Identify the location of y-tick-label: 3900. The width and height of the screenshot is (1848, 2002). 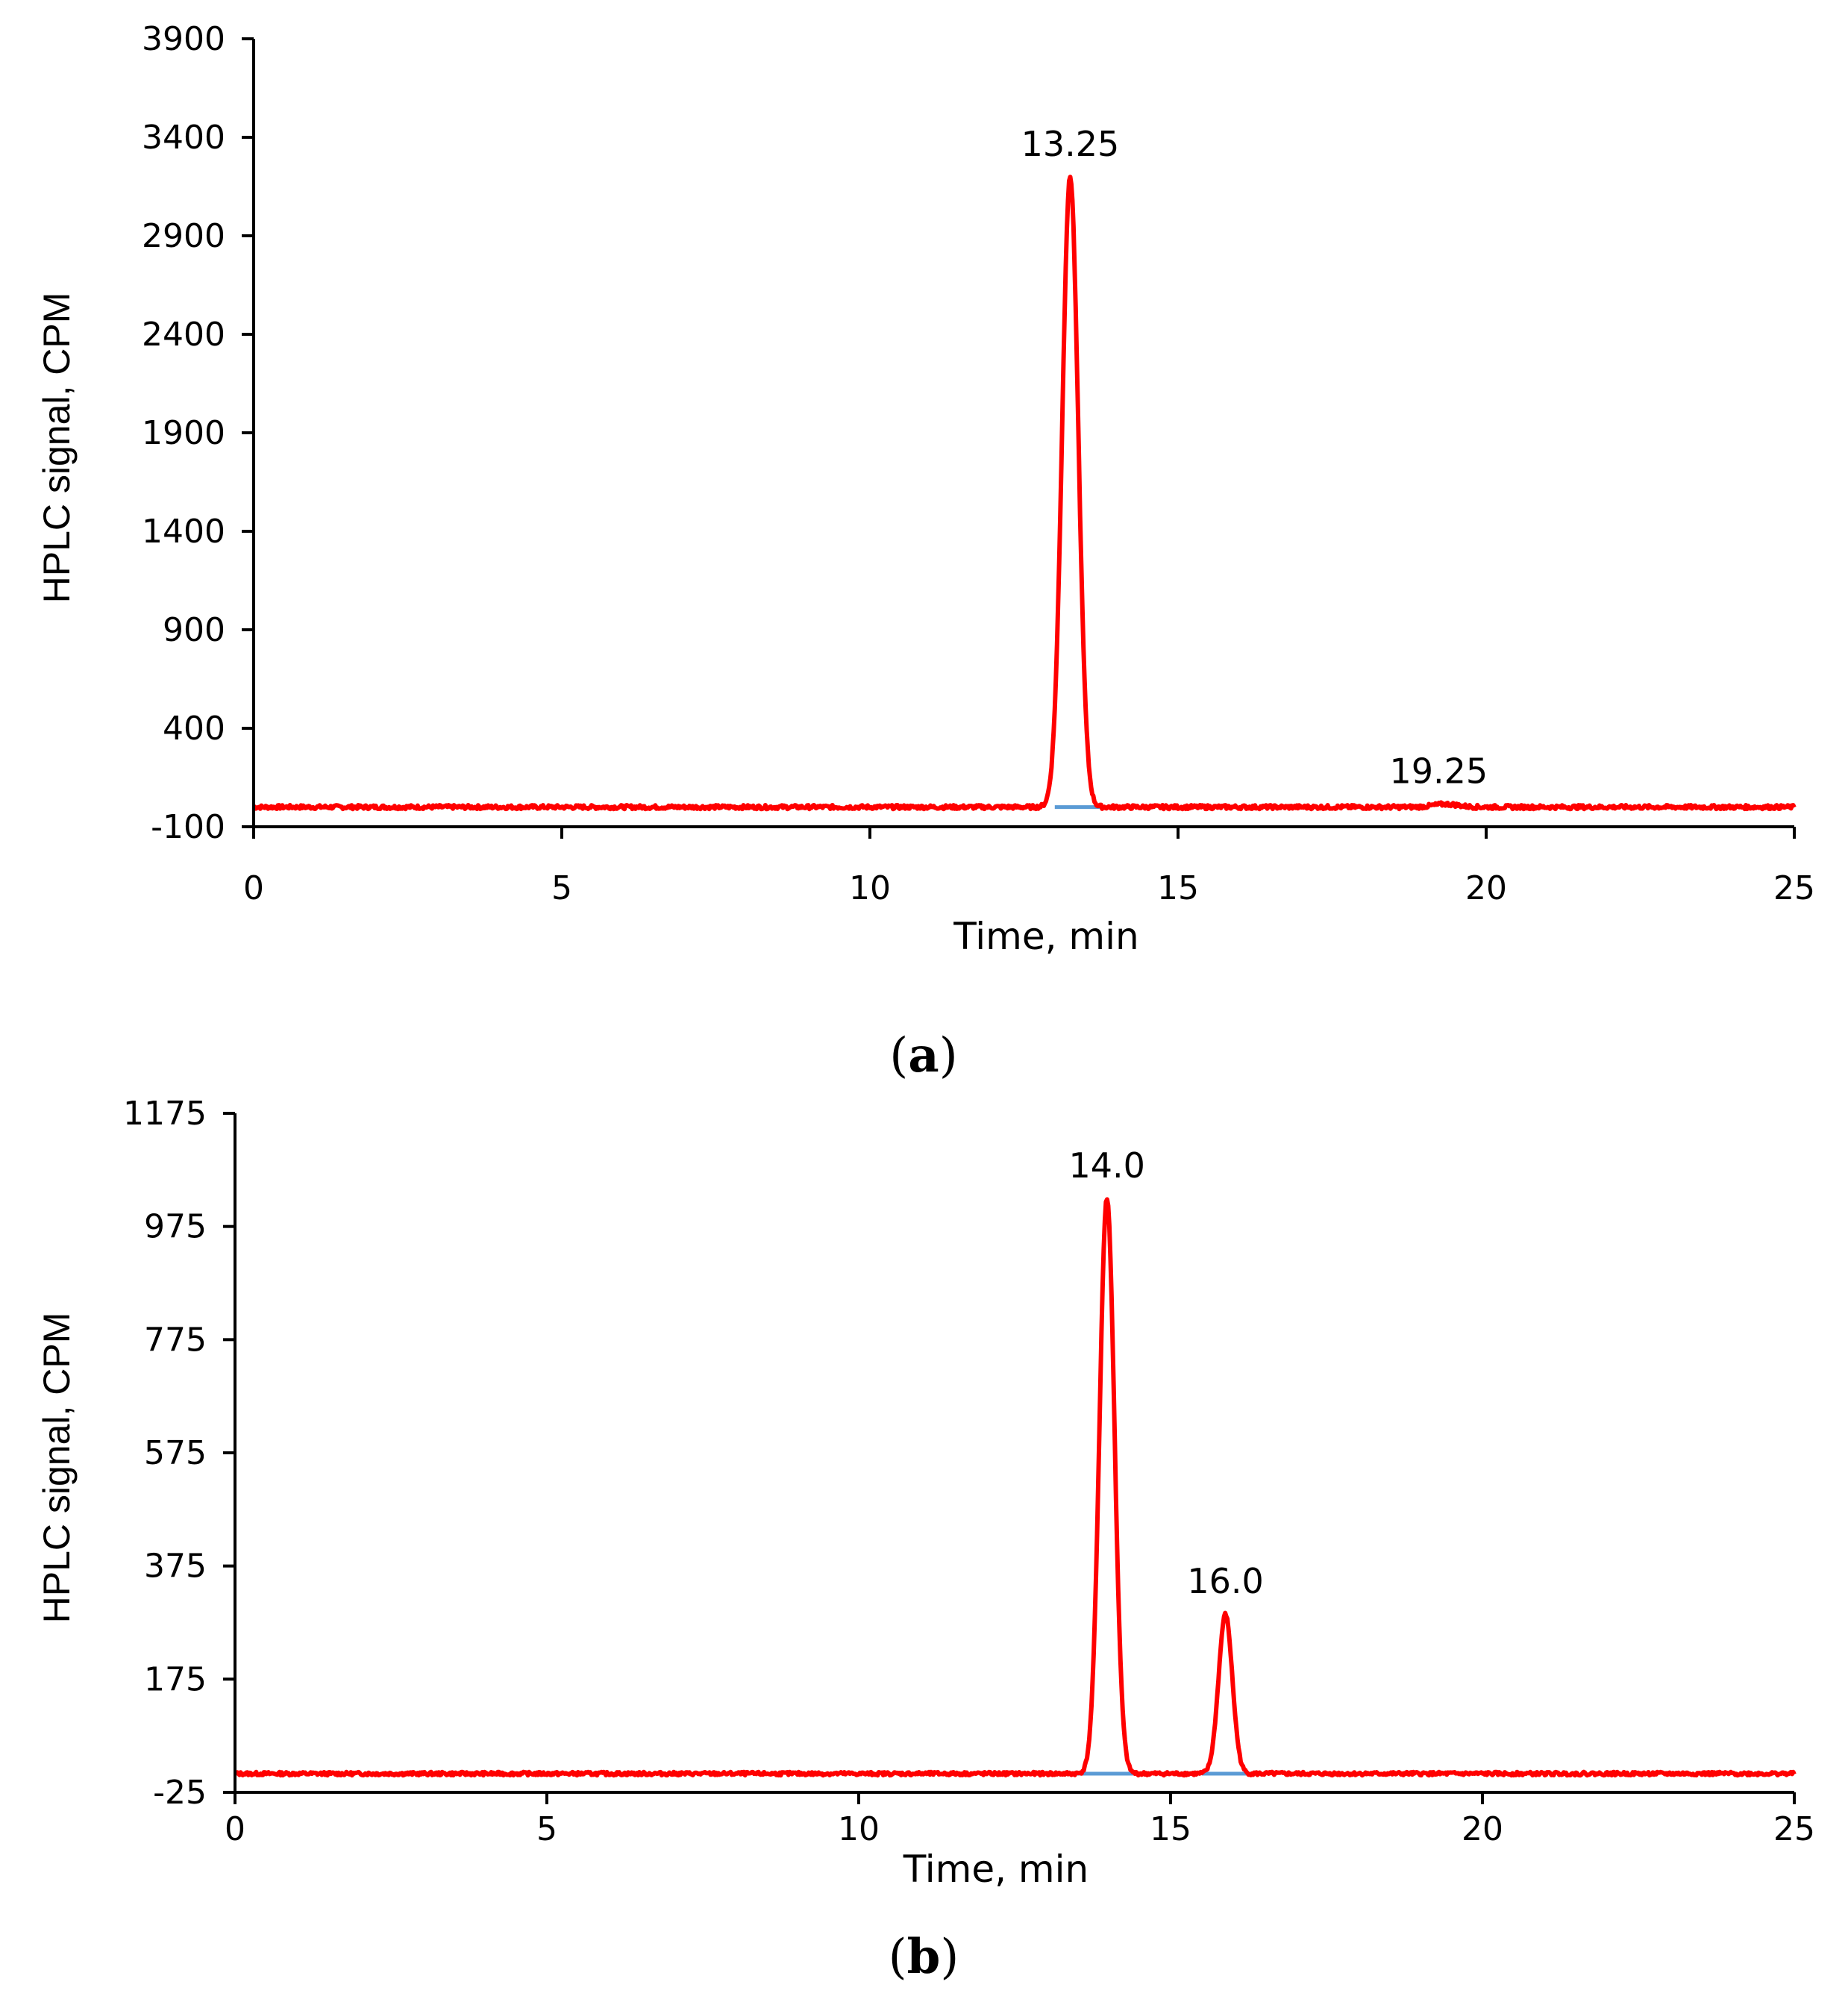
(183, 39).